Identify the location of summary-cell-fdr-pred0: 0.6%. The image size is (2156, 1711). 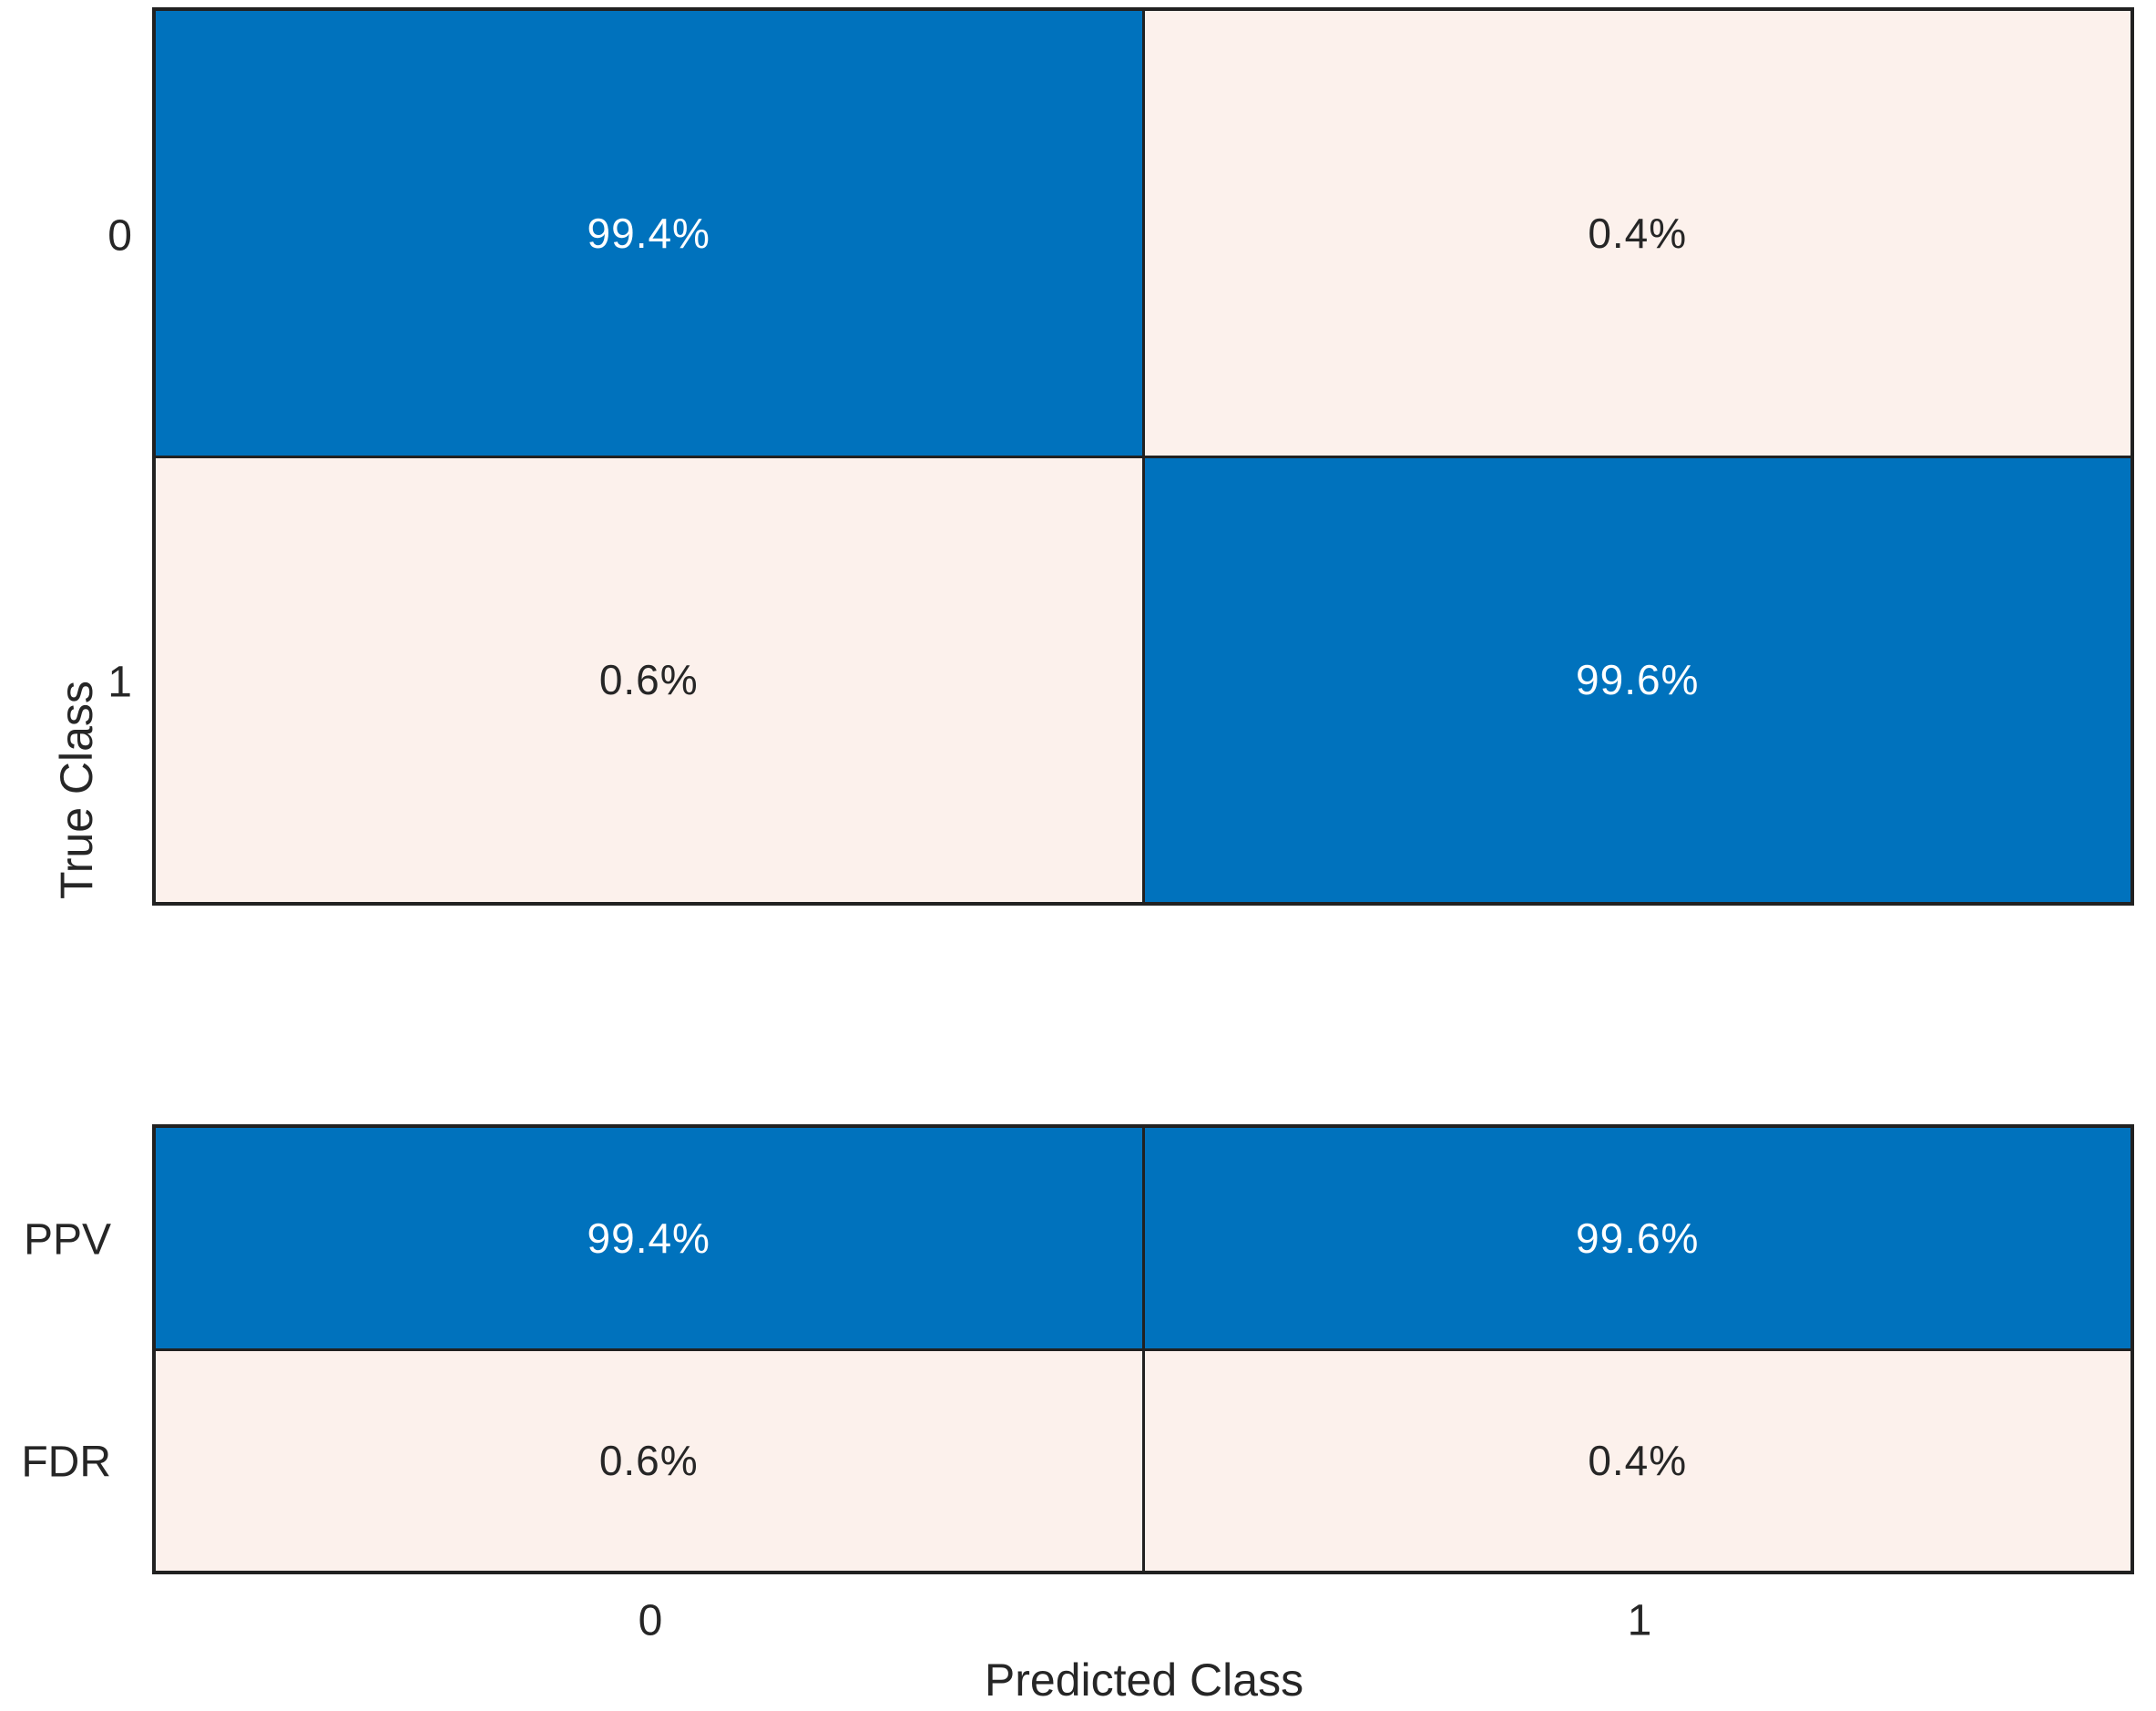
(649, 1460).